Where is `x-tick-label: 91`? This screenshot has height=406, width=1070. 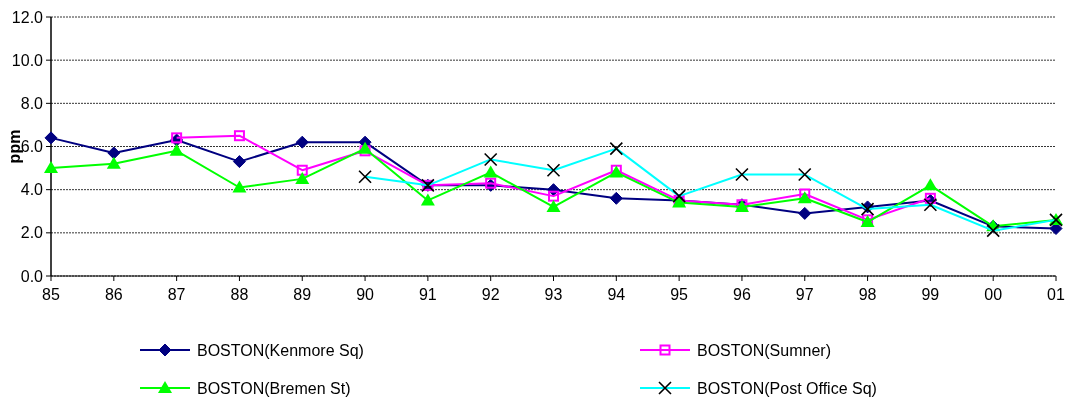 x-tick-label: 91 is located at coordinates (427, 294).